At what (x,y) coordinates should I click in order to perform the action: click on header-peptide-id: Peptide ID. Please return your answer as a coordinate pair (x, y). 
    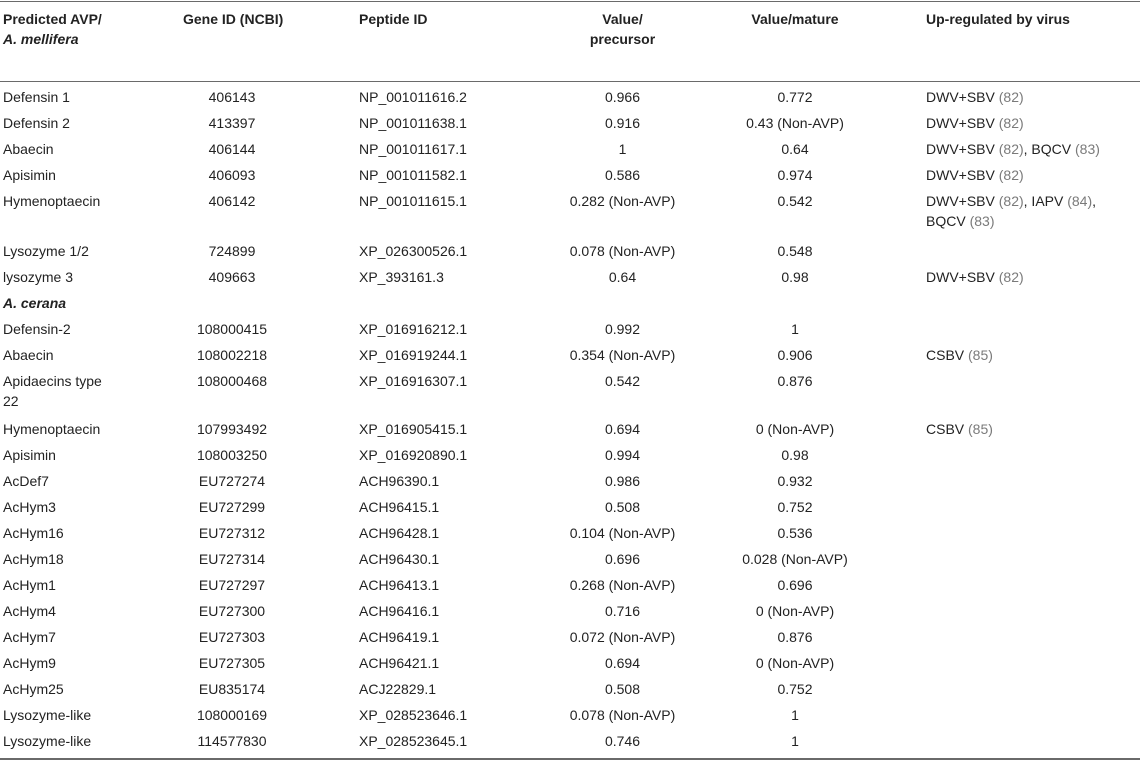
    Looking at the image, I should click on (393, 19).